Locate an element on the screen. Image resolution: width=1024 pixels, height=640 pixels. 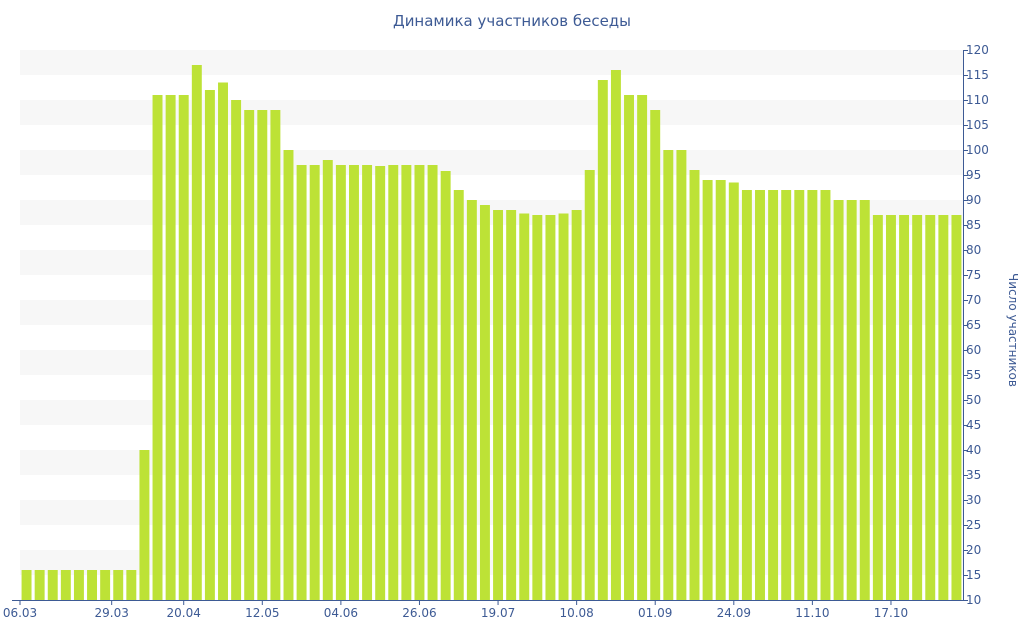
y-tick-label: 60 is located at coordinates (973, 350).